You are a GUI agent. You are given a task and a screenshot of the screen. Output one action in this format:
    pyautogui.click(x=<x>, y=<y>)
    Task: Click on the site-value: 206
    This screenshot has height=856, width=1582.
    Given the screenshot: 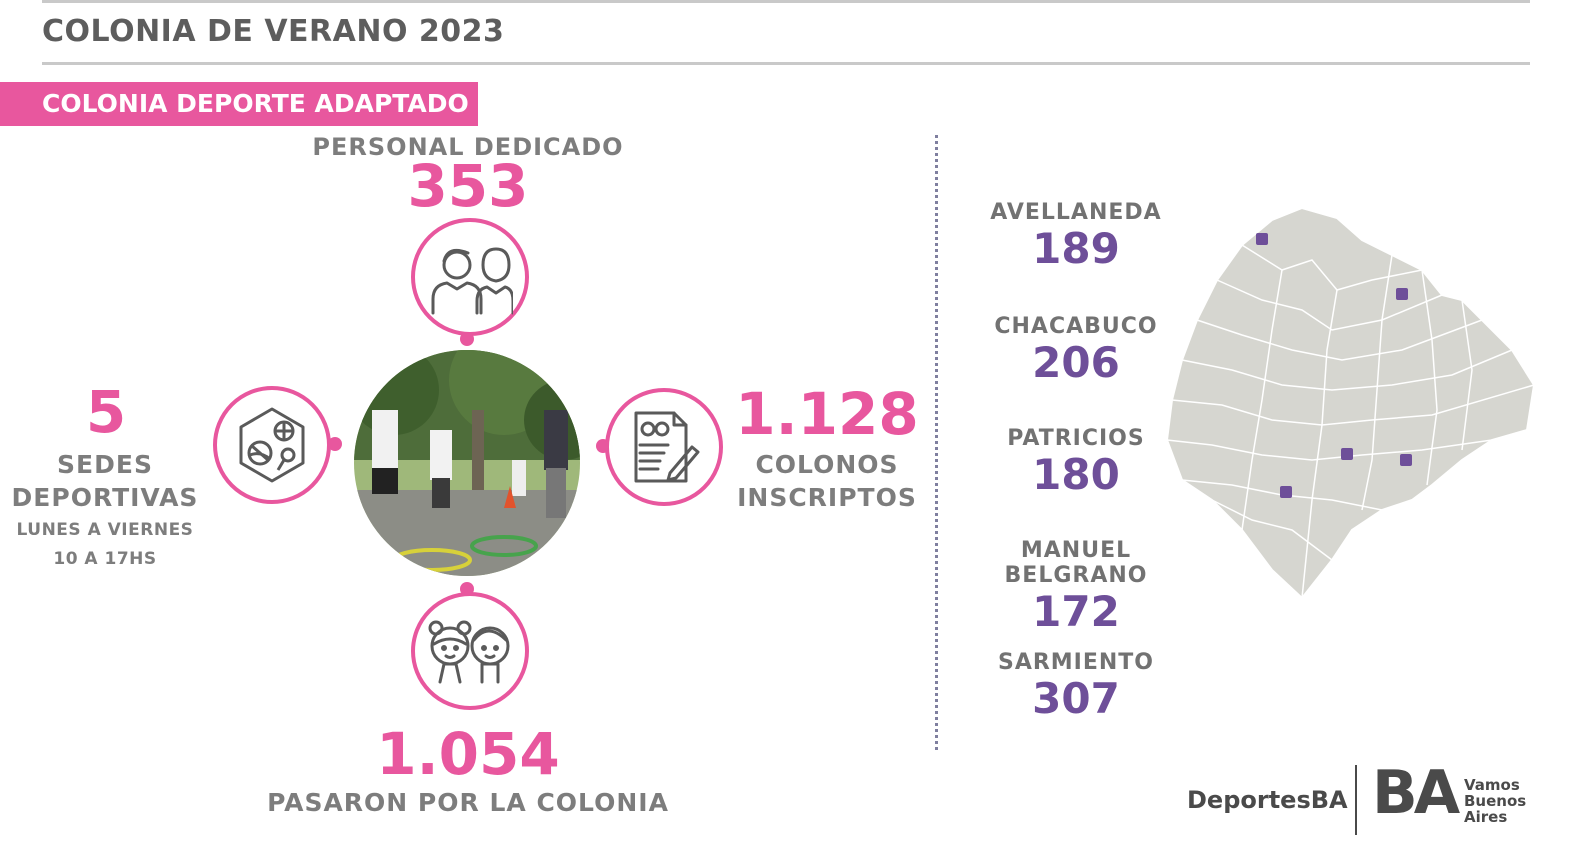 What is the action you would take?
    pyautogui.click(x=1076, y=362)
    